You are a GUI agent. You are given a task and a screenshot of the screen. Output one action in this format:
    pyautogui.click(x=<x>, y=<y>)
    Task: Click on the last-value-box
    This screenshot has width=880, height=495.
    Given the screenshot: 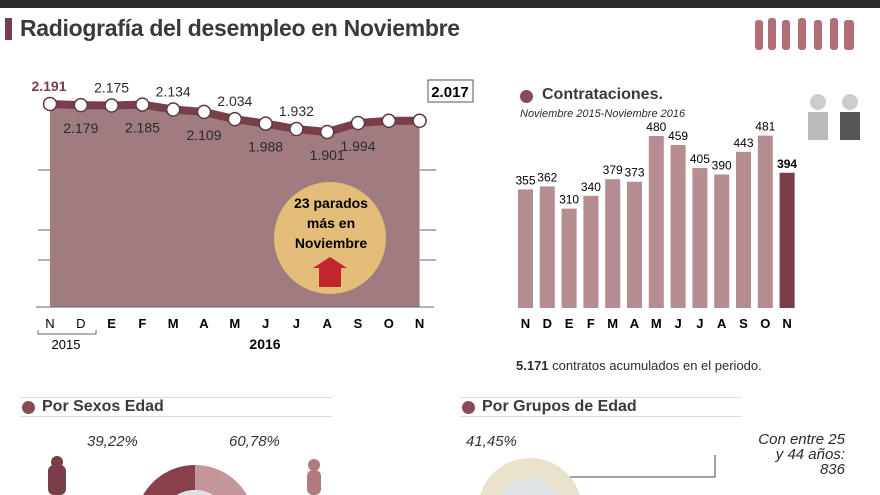 What is the action you would take?
    pyautogui.click(x=450, y=91)
    